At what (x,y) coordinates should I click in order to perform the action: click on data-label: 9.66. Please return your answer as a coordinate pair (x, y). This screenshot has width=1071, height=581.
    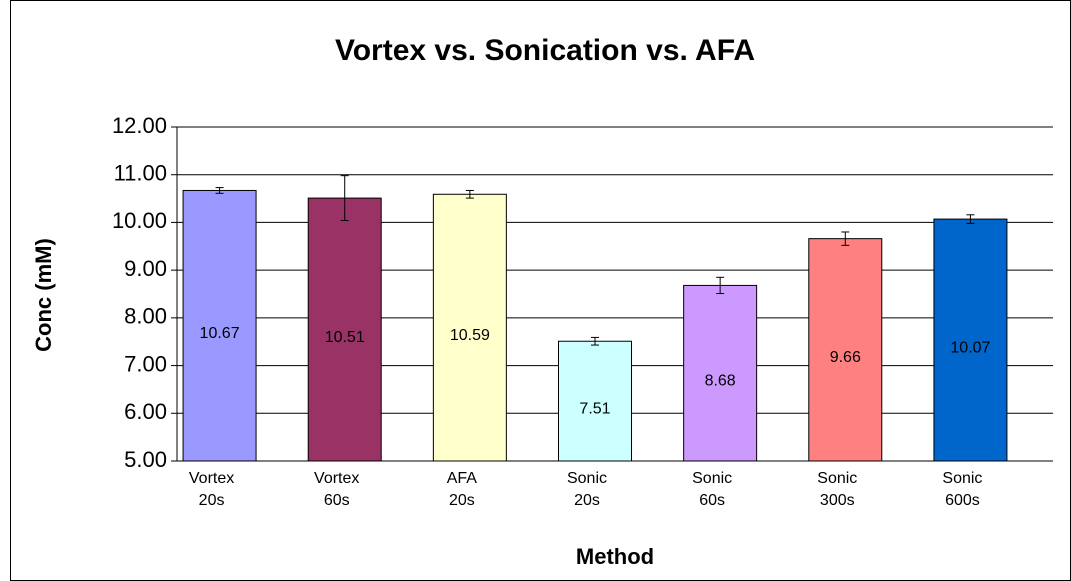
    Looking at the image, I should click on (845, 357).